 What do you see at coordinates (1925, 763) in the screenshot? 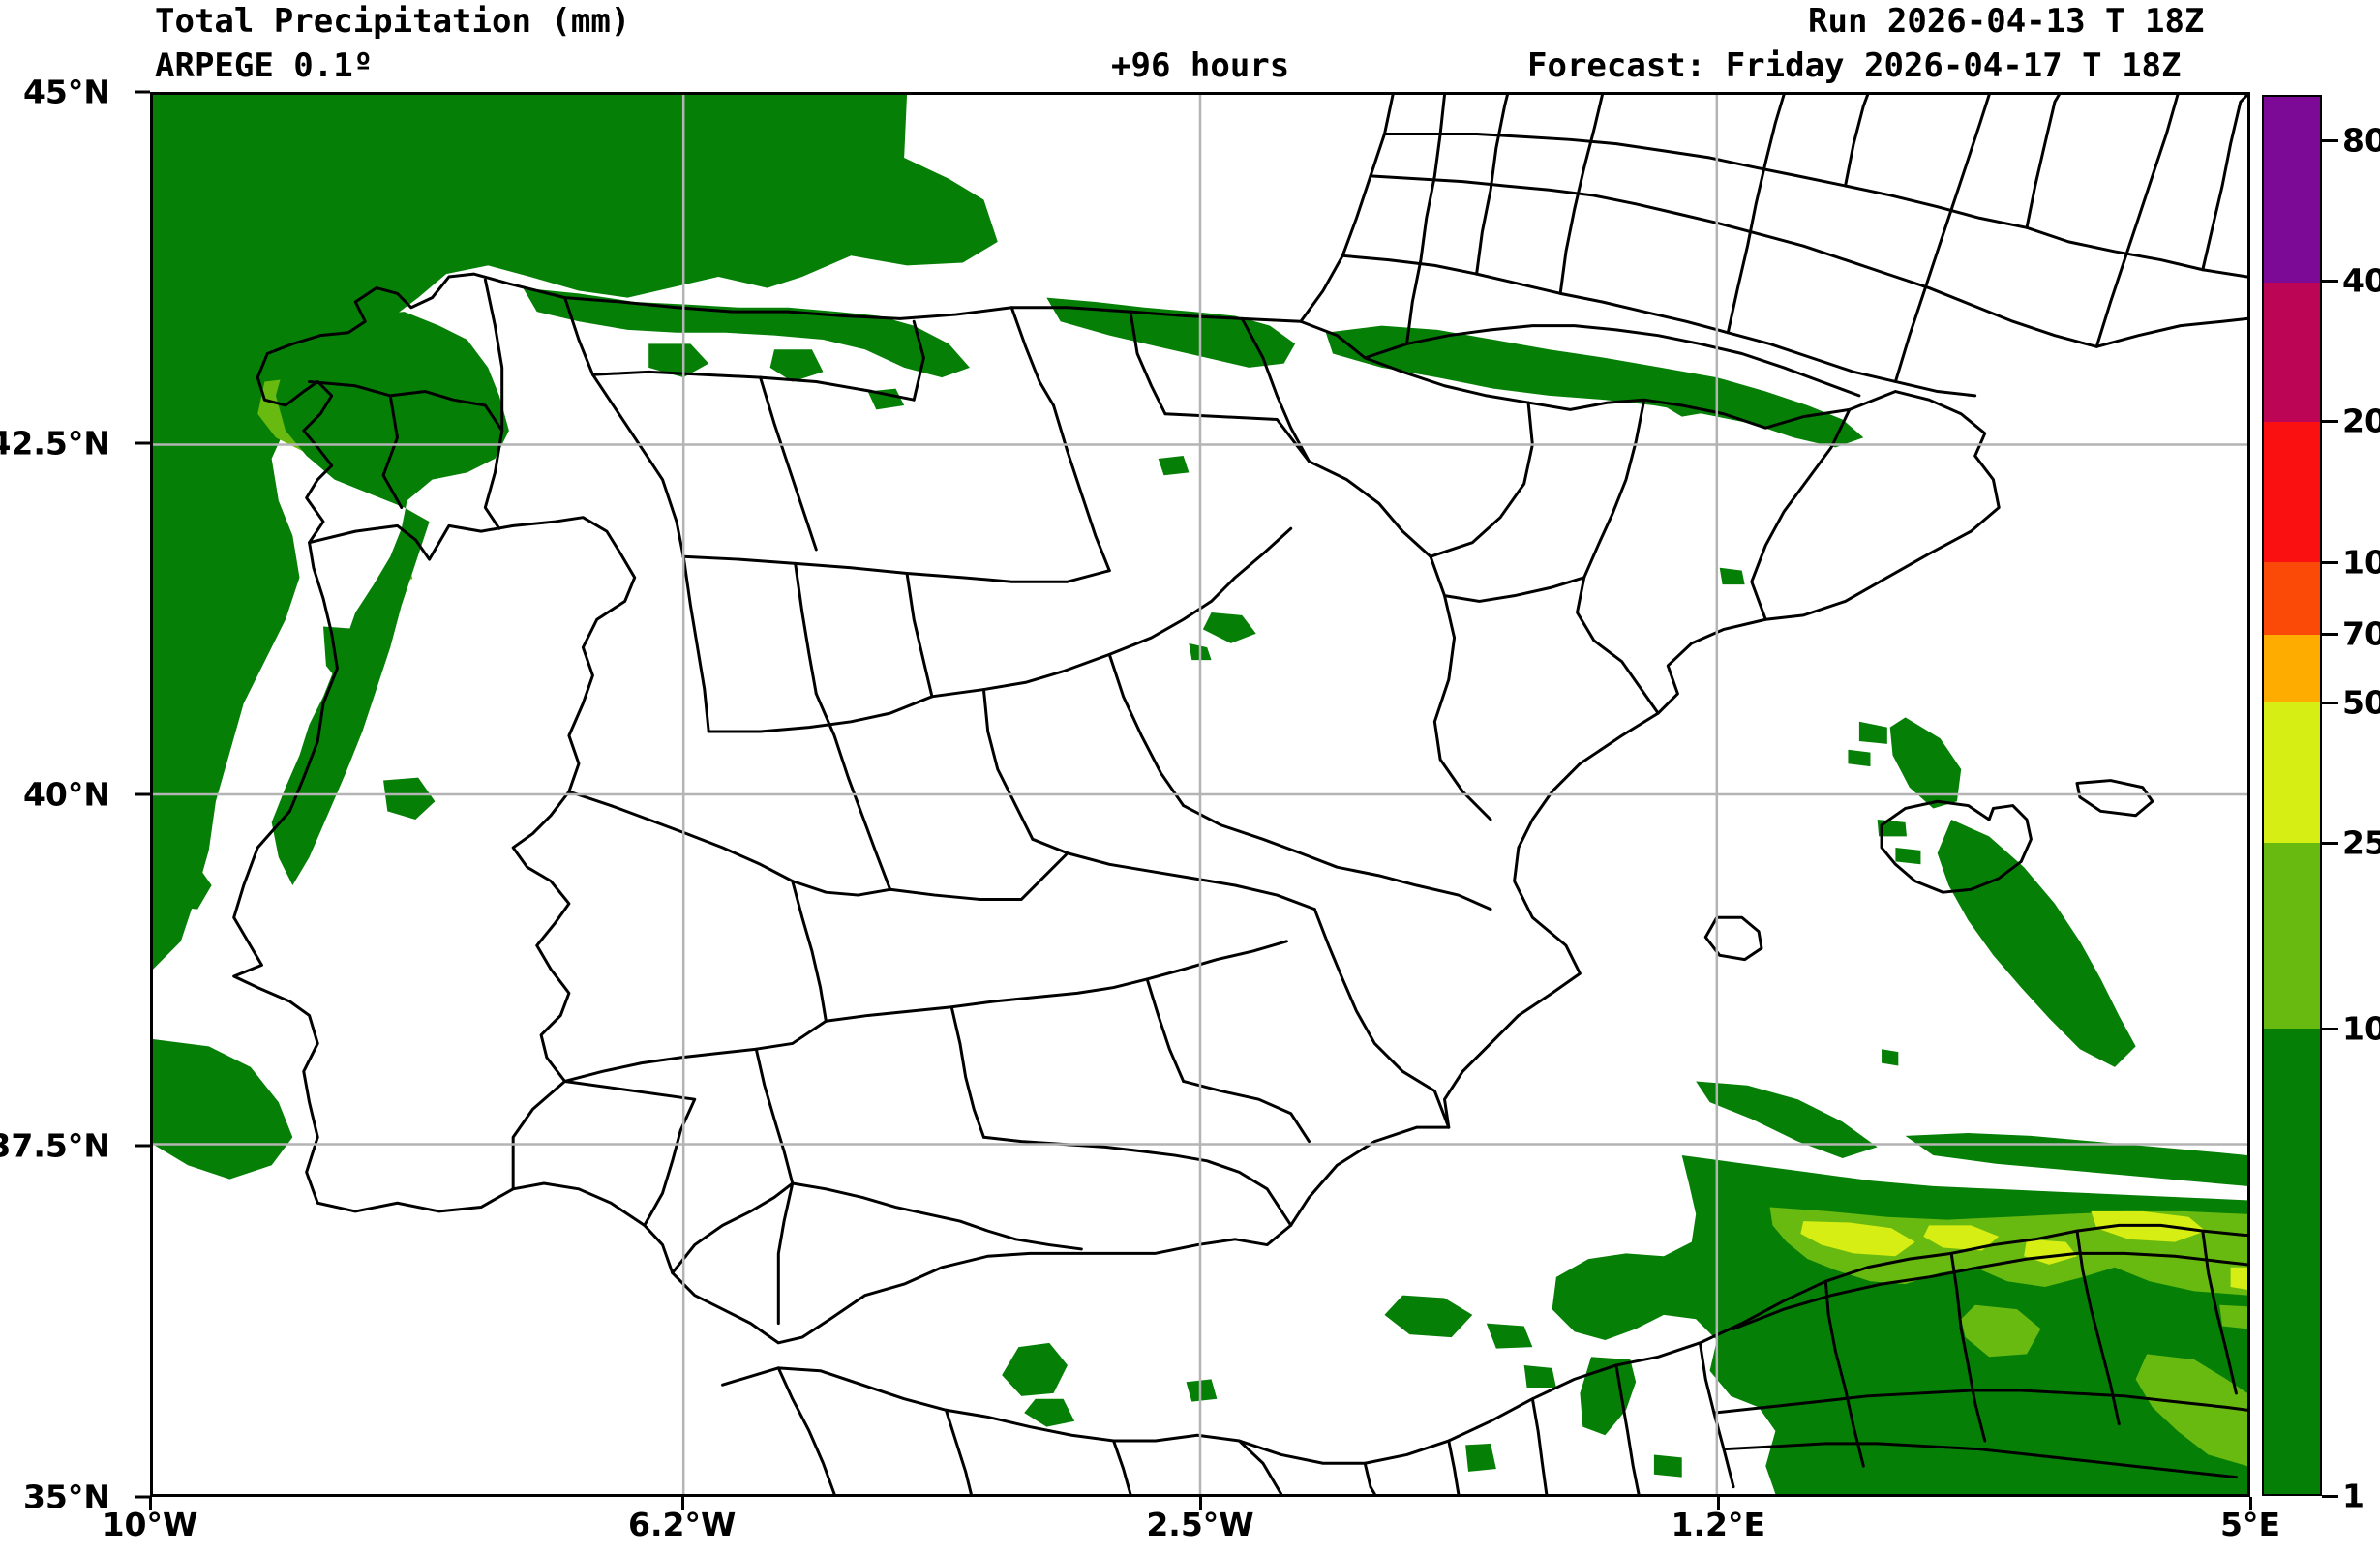
I see `precip-balearic-north-cell` at bounding box center [1925, 763].